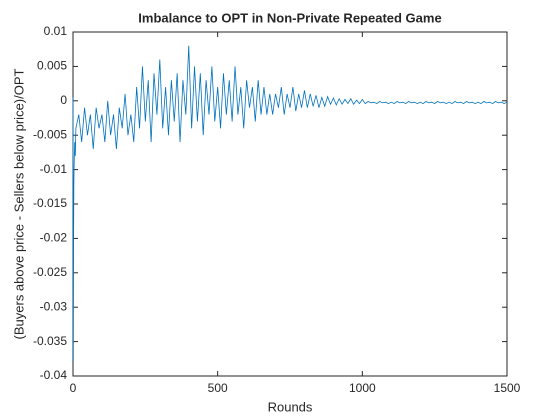 The height and width of the screenshot is (420, 560). I want to click on y-tick-label: -0.015, so click(50, 203).